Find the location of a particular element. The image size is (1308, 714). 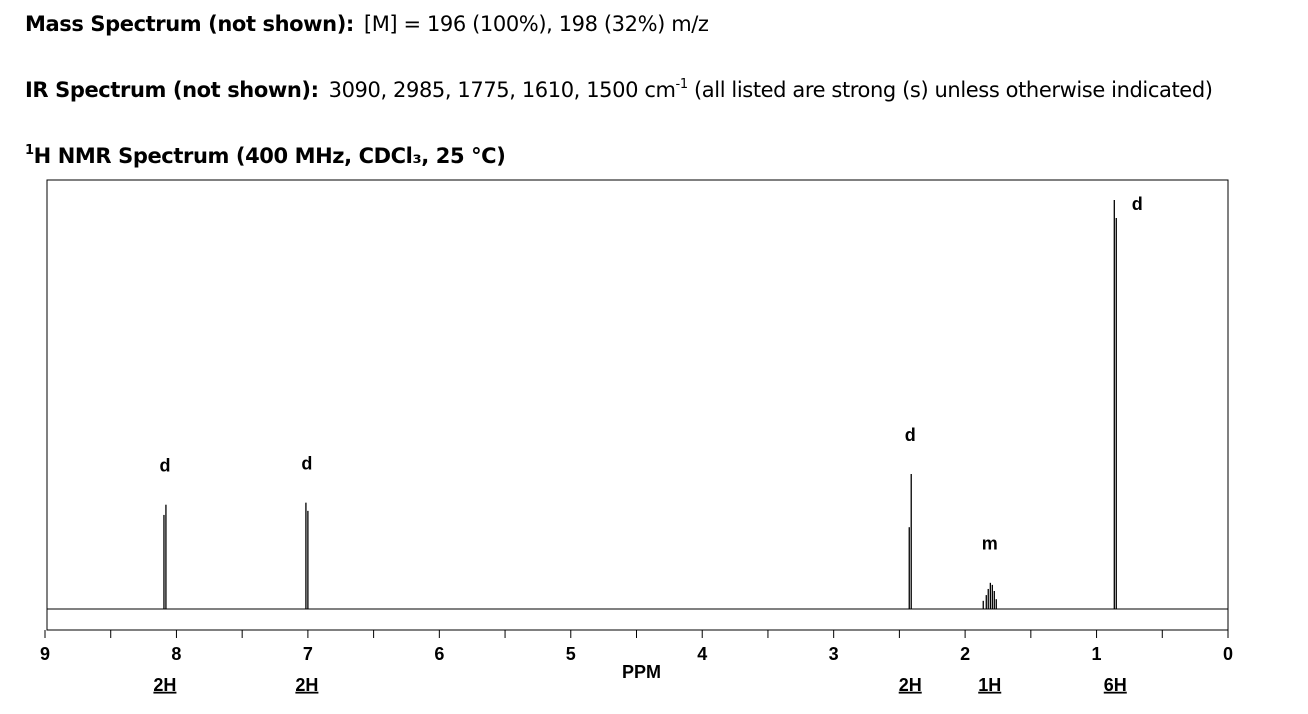

mass-label: Mass Spectrum (not shown): is located at coordinates (189, 24).